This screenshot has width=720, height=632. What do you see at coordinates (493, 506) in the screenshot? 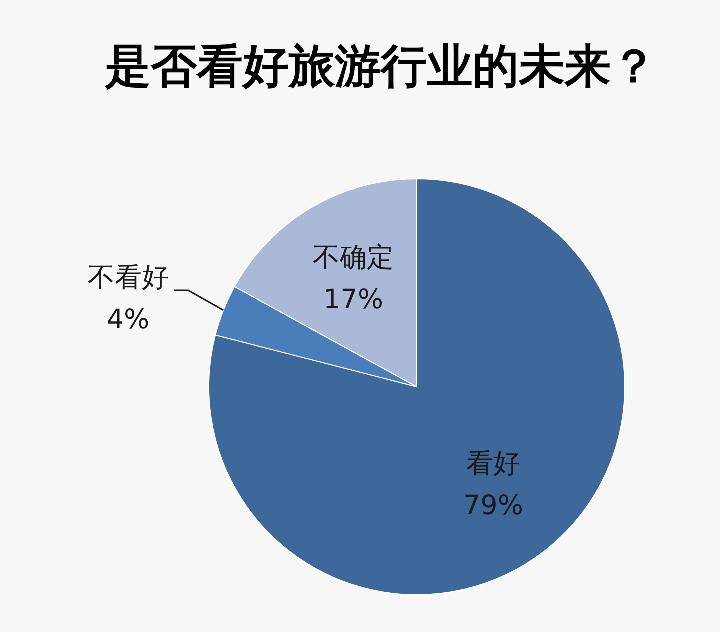
I see `data-label: 79%` at bounding box center [493, 506].